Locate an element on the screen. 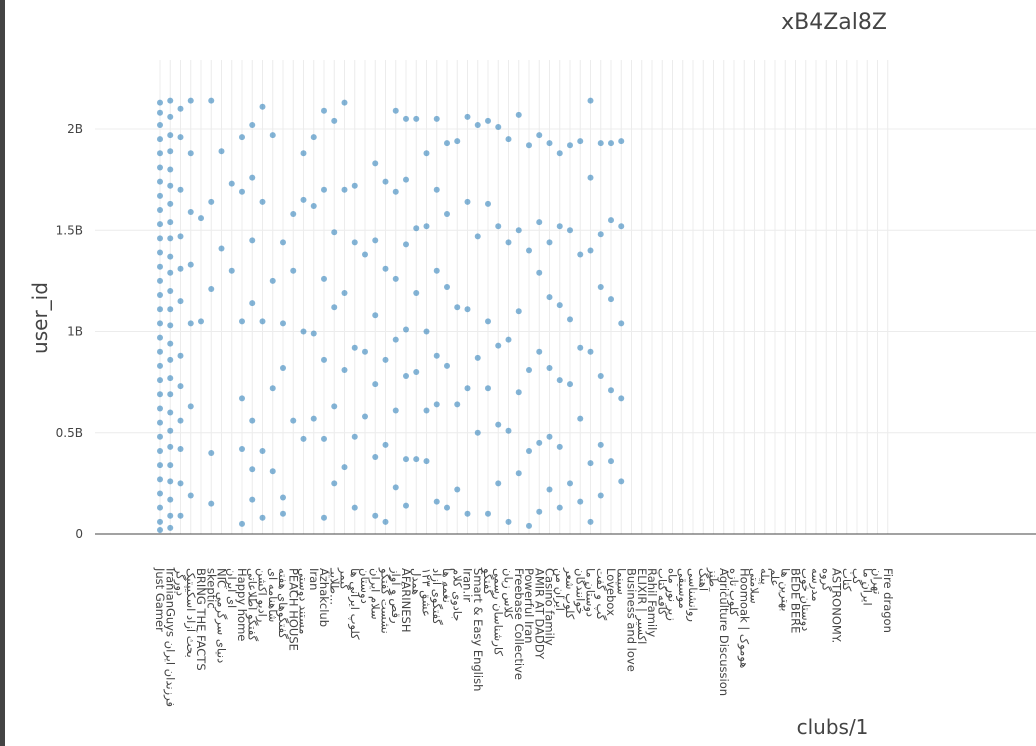 The width and height of the screenshot is (1036, 746). x-category-label: کتاب is located at coordinates (847, 580).